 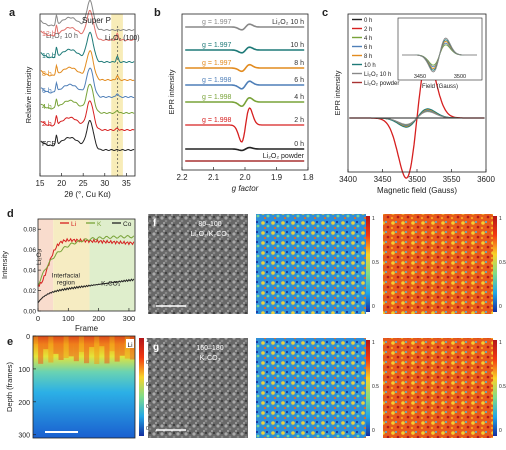 What do you see at coordinates (308, 177) in the screenshot?
I see `b-x-tick-label: 1.8` at bounding box center [308, 177].